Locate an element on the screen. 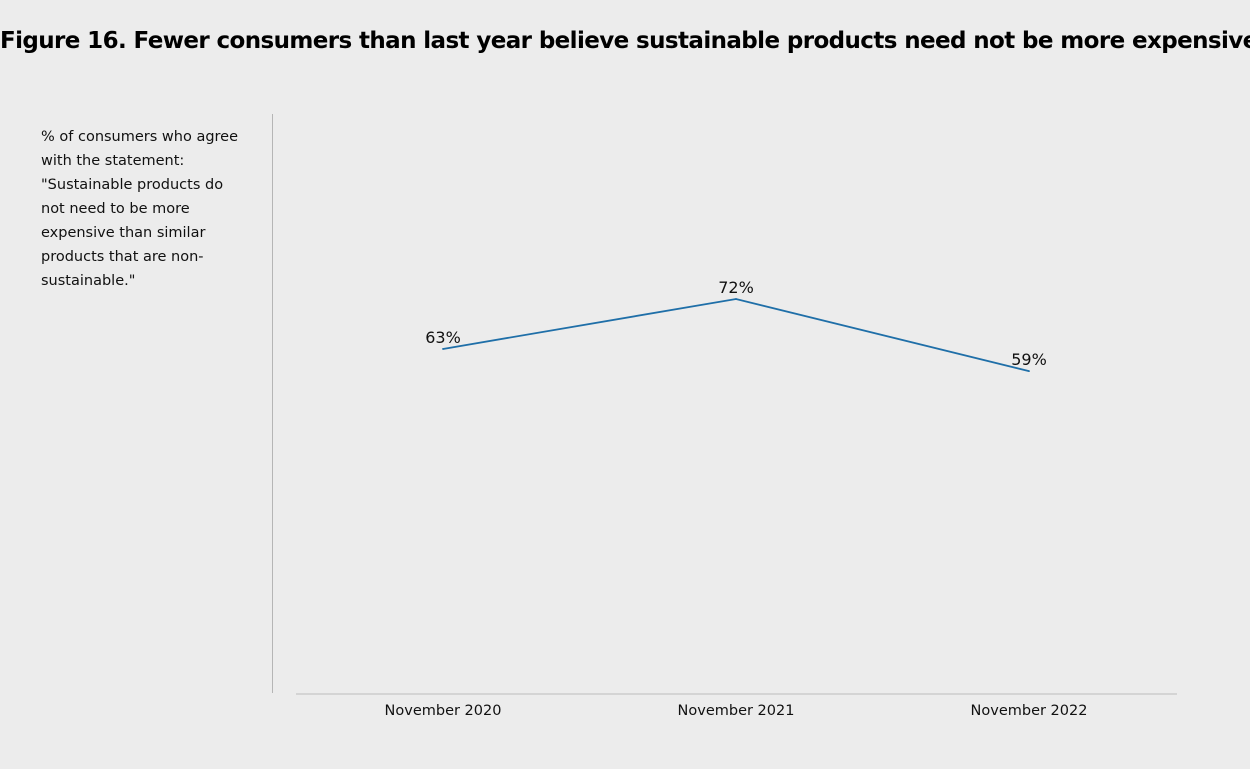  y-axis-label-line: not need to be more is located at coordinates (115, 209).